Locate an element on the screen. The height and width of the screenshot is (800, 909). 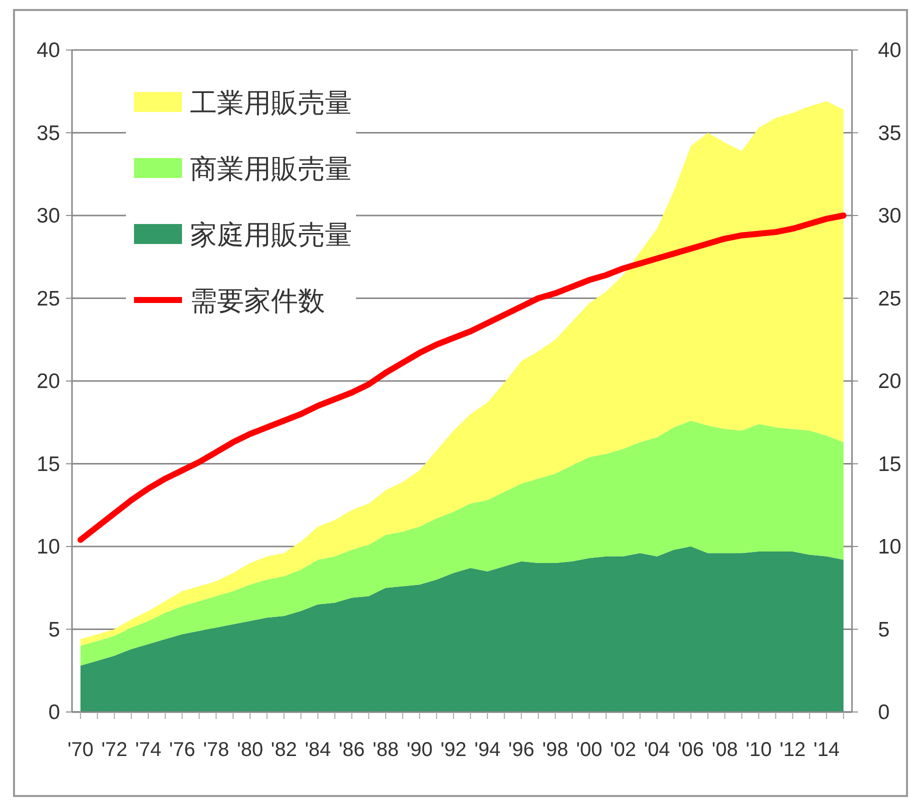
y-tick-label: 40 is located at coordinates (48, 50).